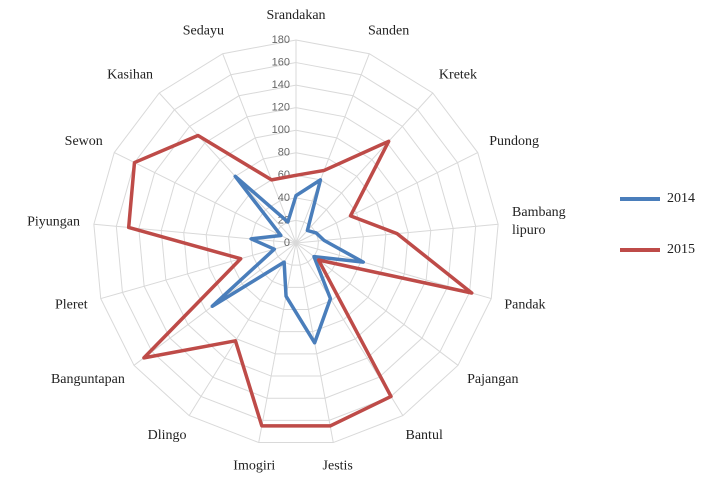 Image resolution: width=708 pixels, height=478 pixels. What do you see at coordinates (281, 62) in the screenshot?
I see `y-tick-label: 160` at bounding box center [281, 62].